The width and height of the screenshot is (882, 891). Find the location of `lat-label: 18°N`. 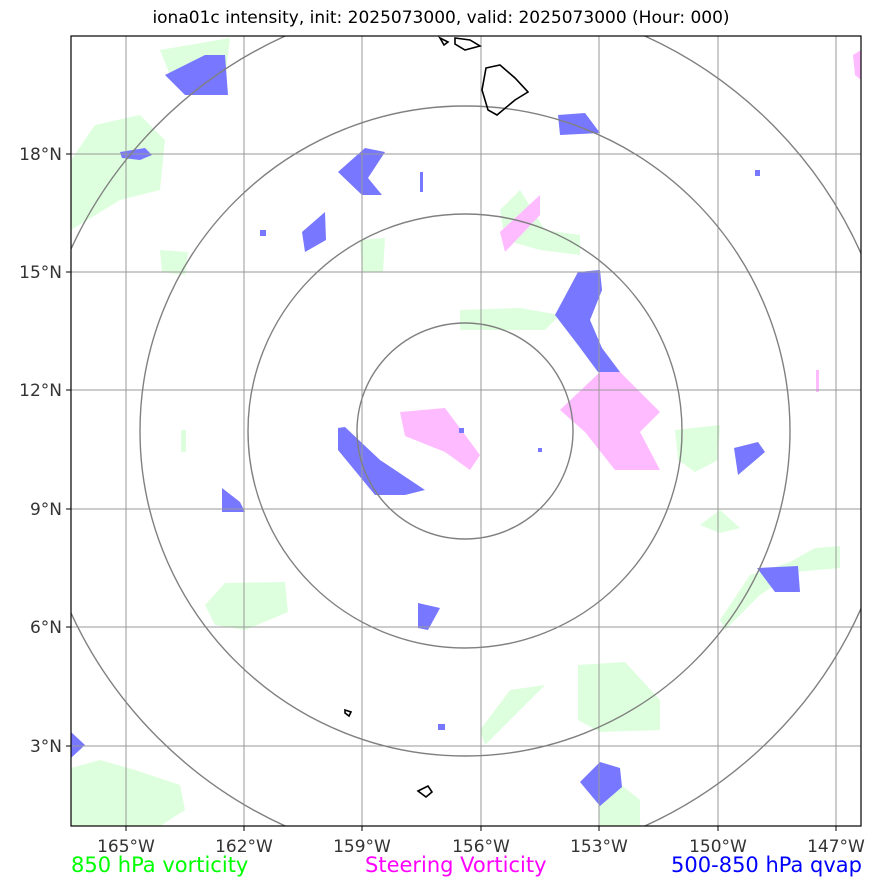

lat-label: 18°N is located at coordinates (40, 155).